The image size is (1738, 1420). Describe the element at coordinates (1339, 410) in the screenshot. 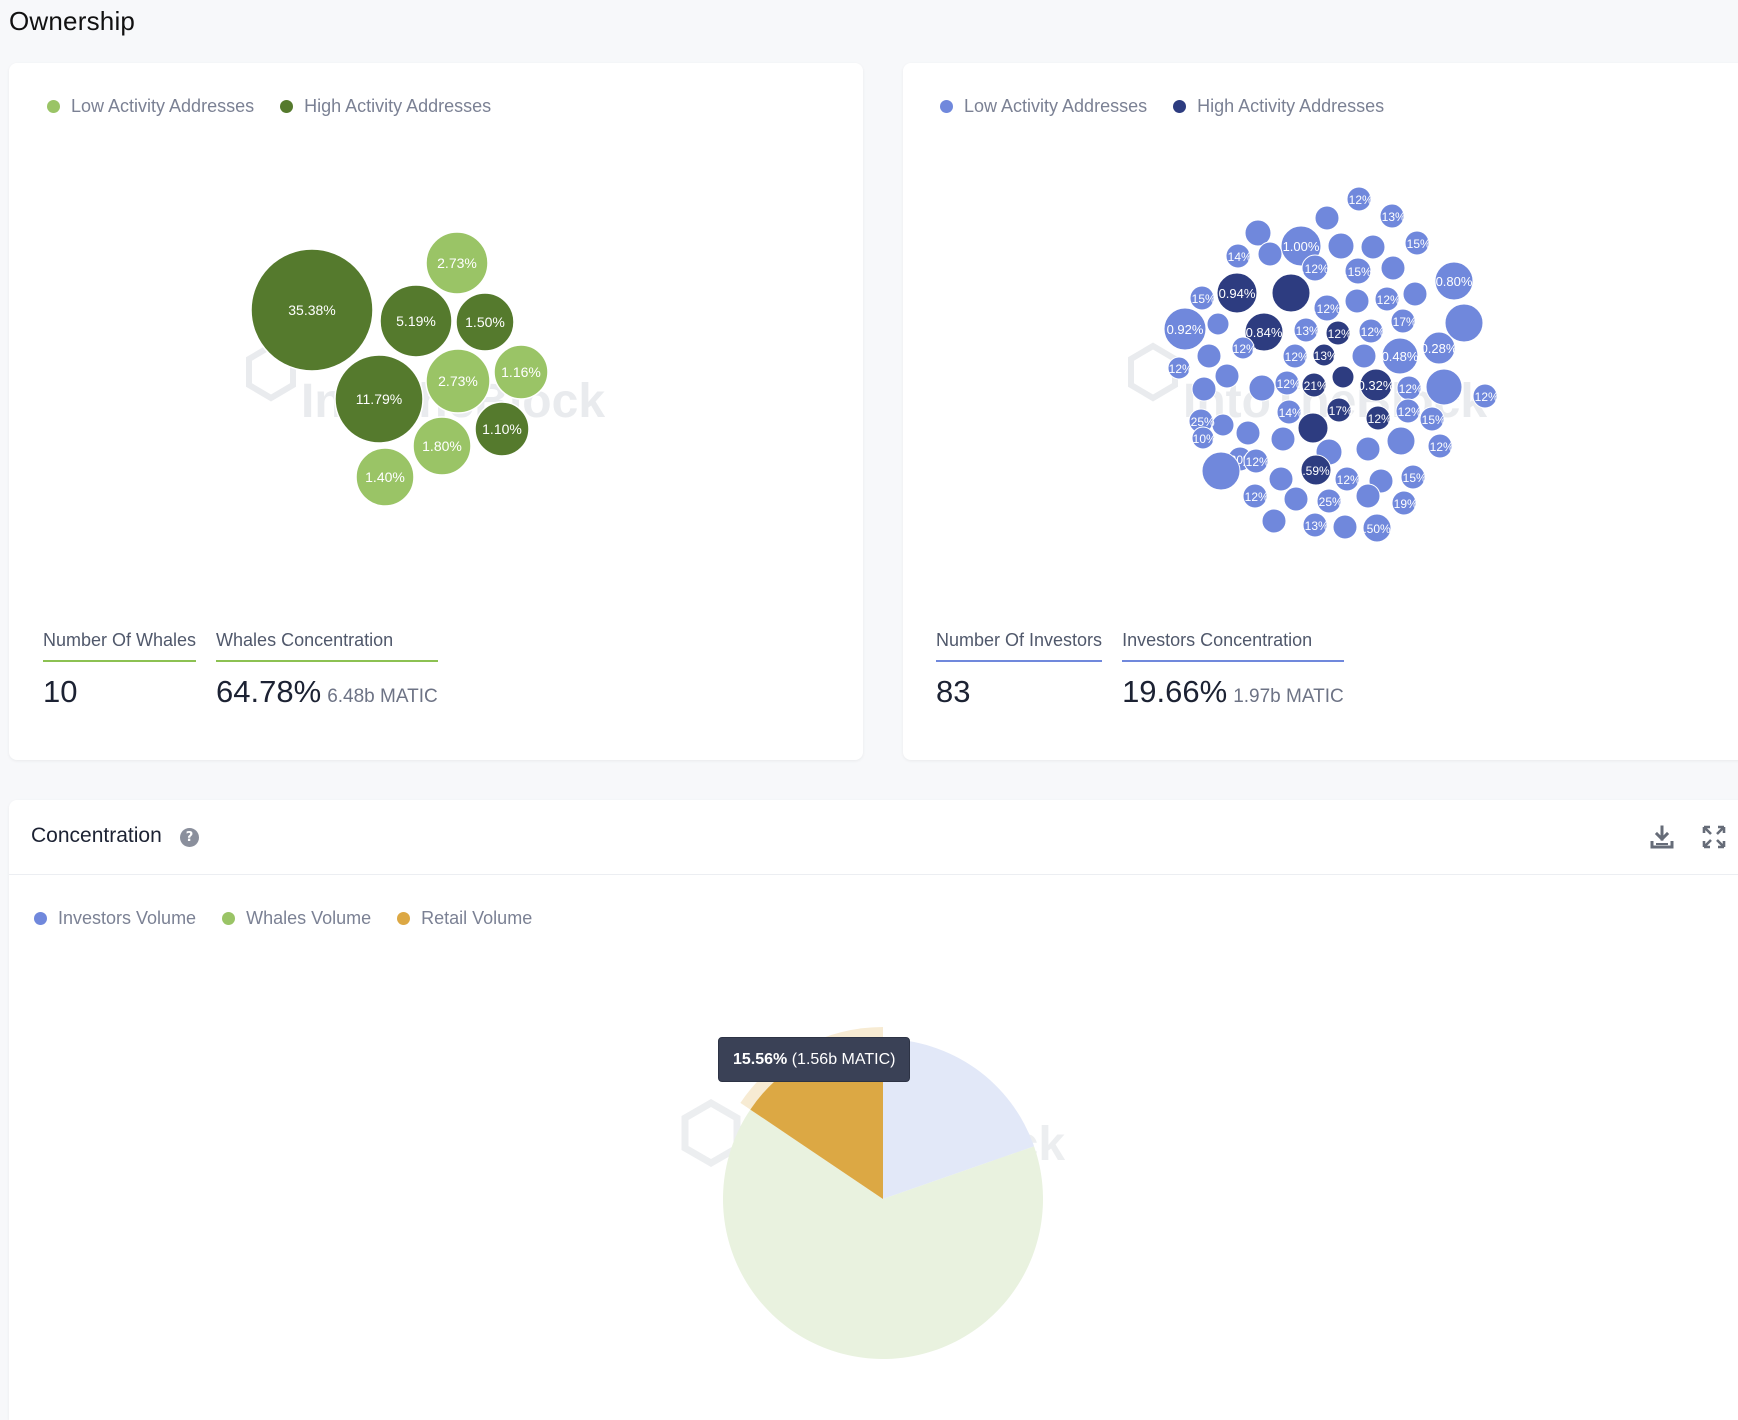

I see `investor-bubble-high: .17%` at that location.